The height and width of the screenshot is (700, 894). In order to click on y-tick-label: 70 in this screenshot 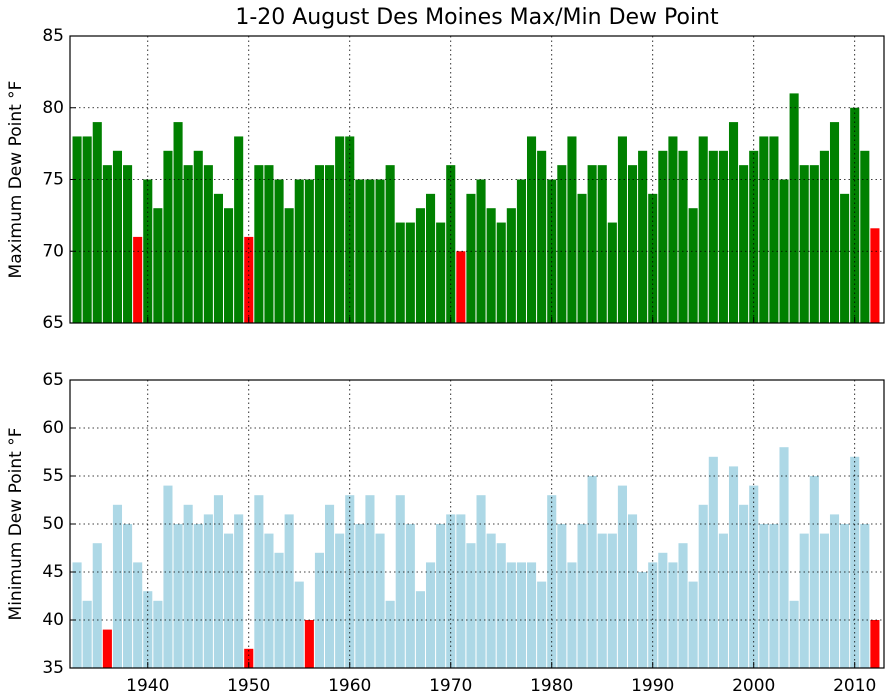, I will do `click(53, 251)`.